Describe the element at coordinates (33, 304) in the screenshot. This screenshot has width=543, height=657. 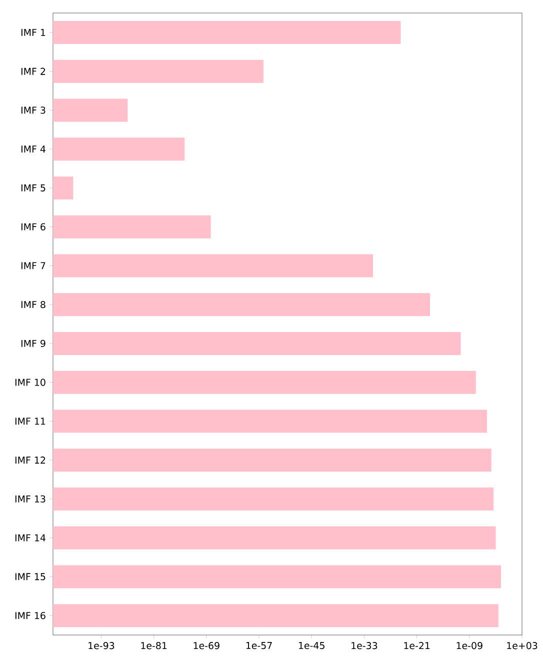
I see `y-tick-label: IMF 8` at that location.